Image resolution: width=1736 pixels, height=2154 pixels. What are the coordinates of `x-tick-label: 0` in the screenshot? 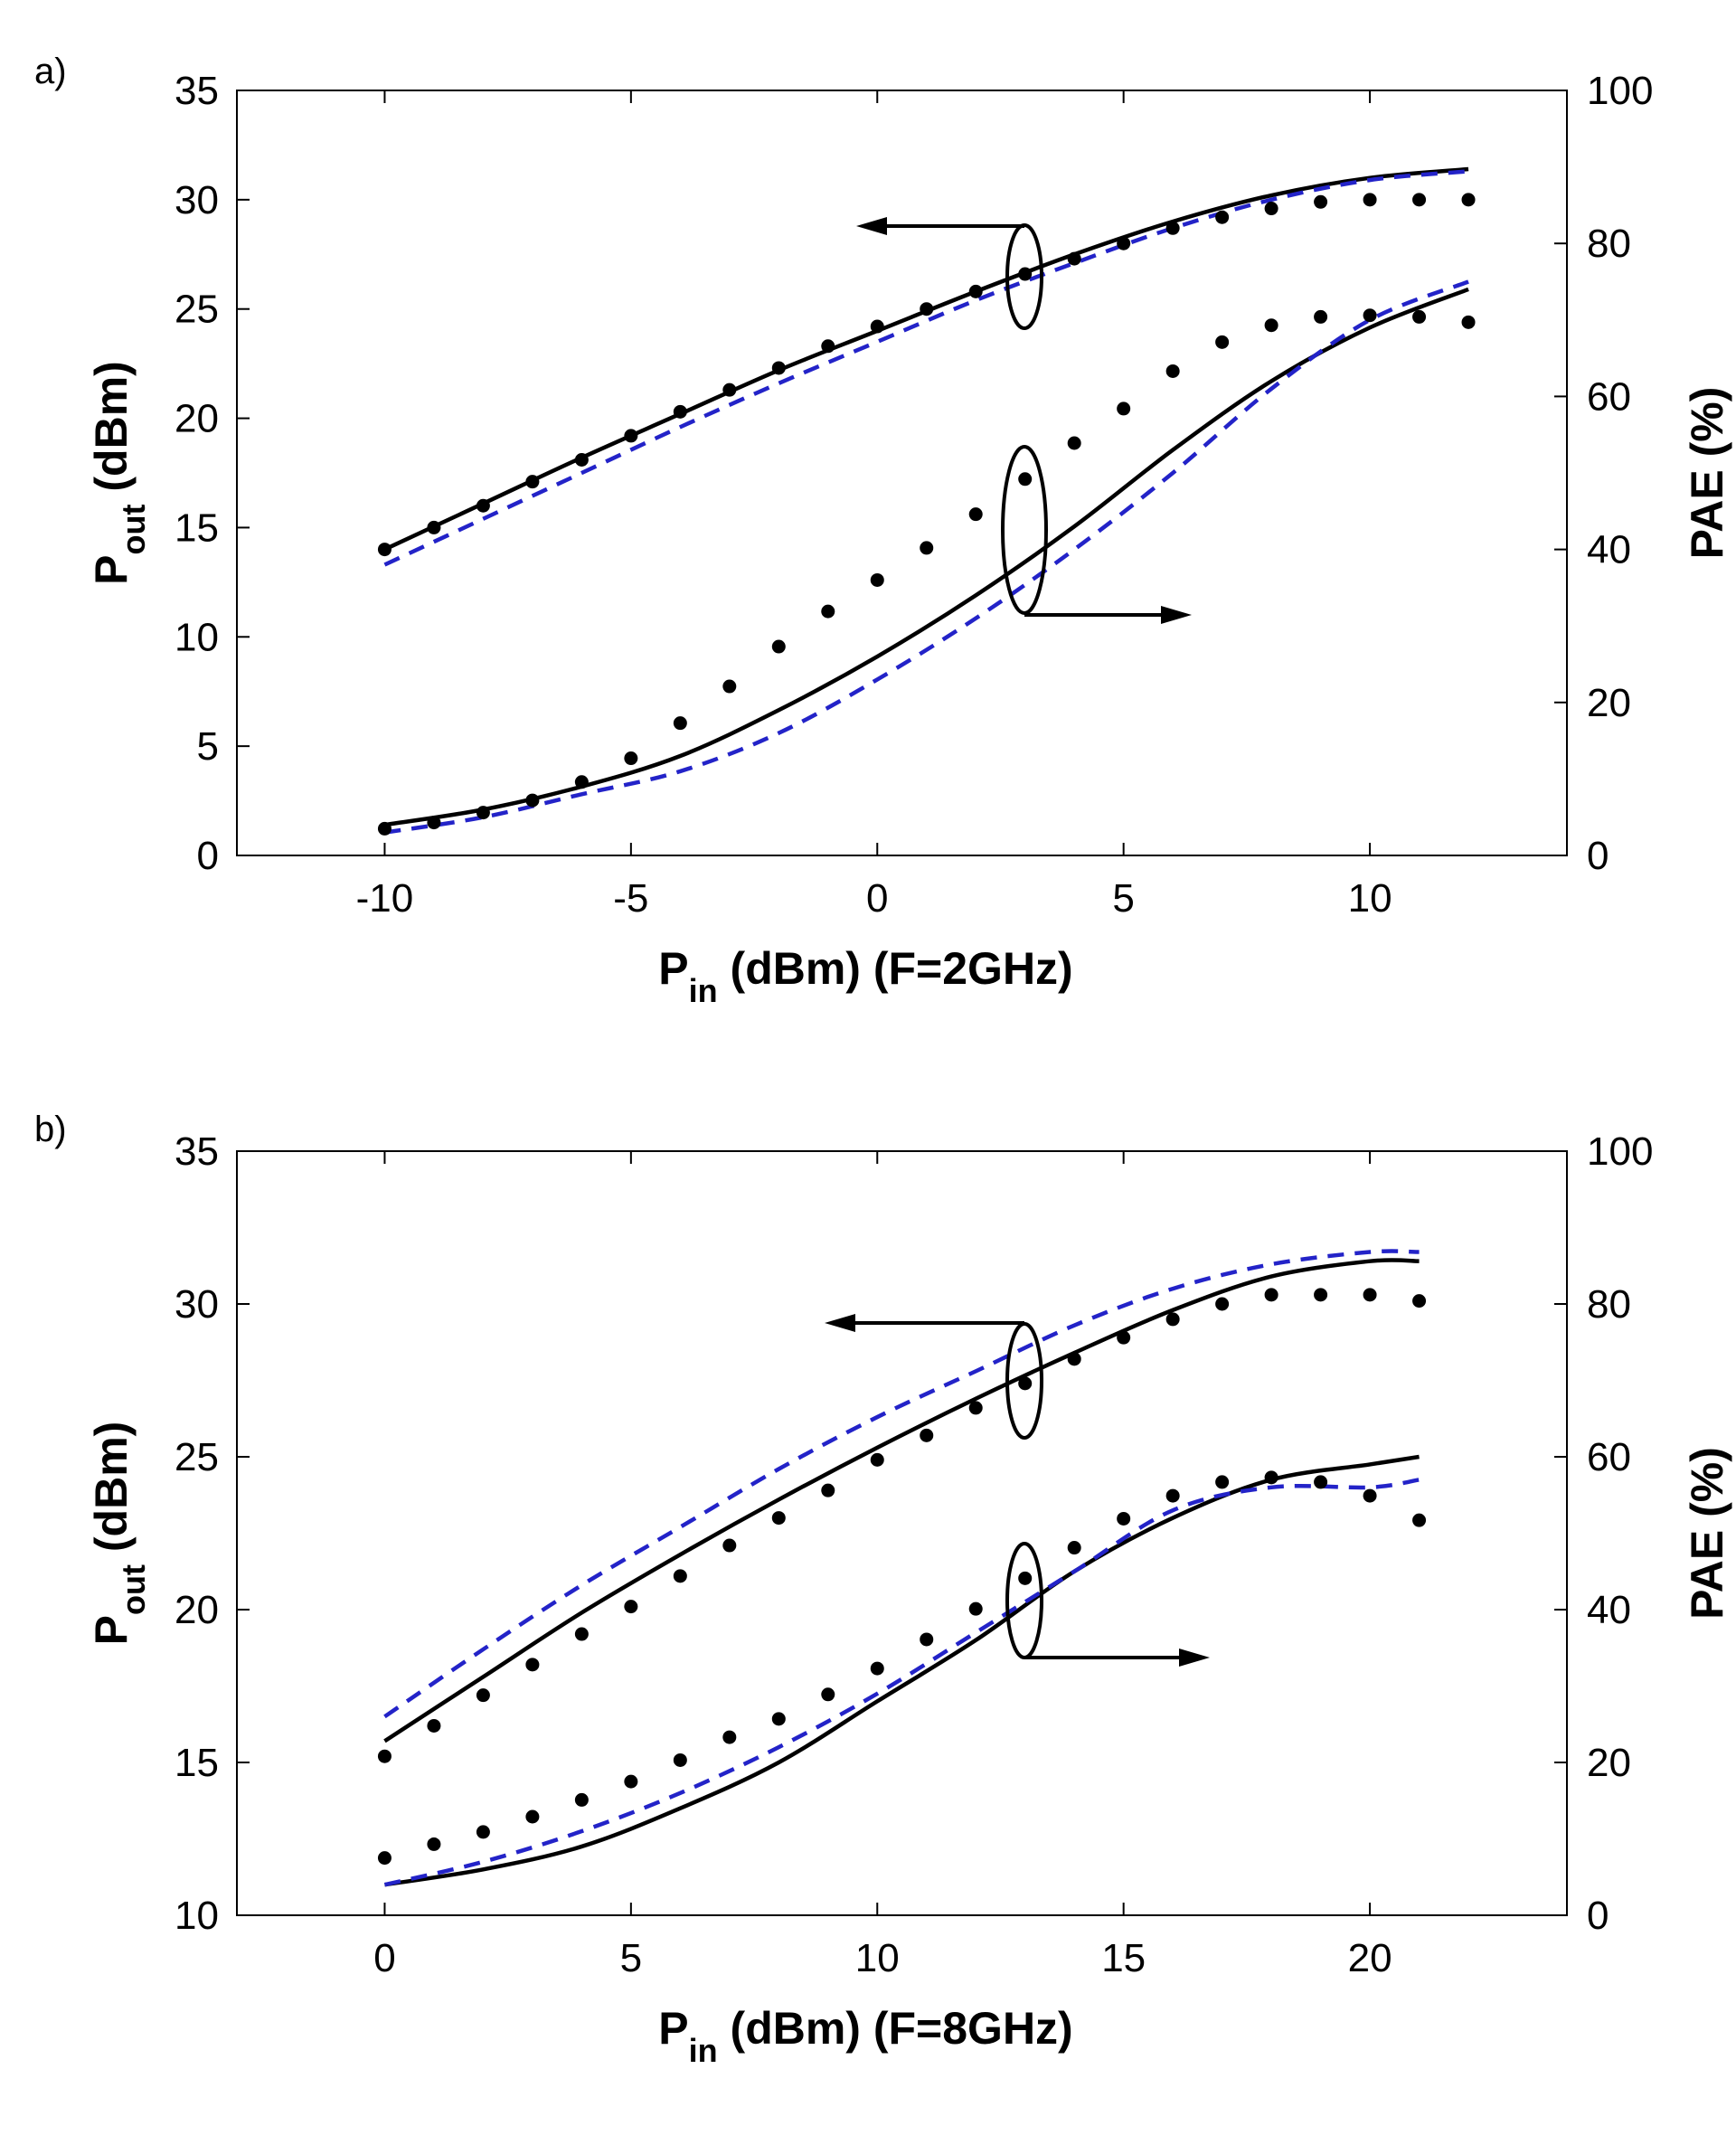 It's located at (877, 898).